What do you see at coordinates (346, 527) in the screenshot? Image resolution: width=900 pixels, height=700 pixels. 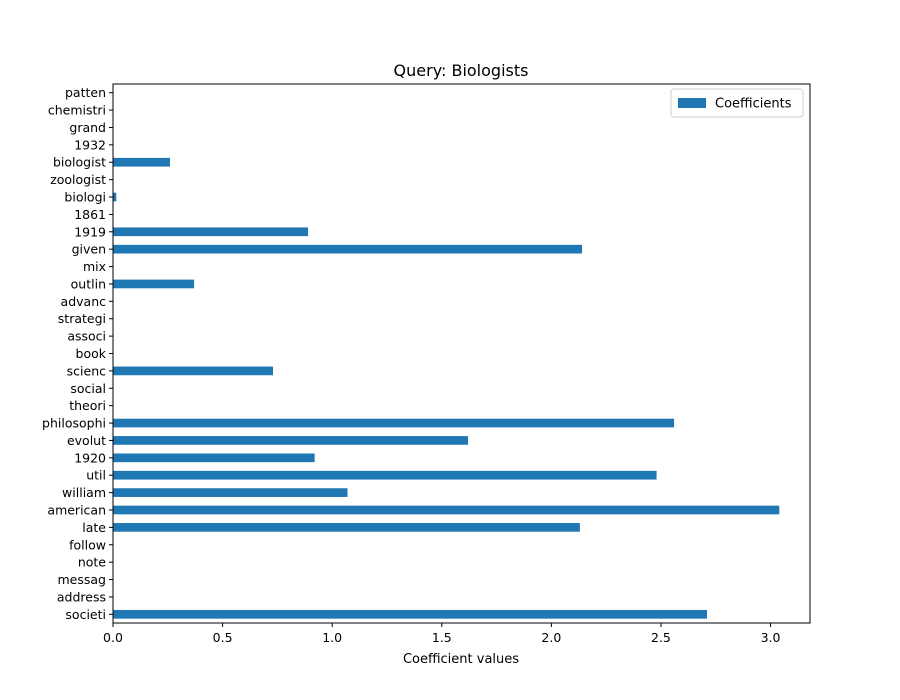 I see `bar-late` at bounding box center [346, 527].